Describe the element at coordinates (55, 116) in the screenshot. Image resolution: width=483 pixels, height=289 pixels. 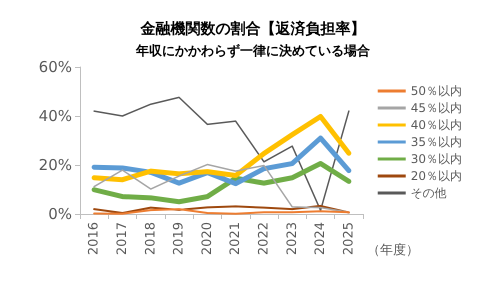
I see `y-tick-label: 40%` at that location.